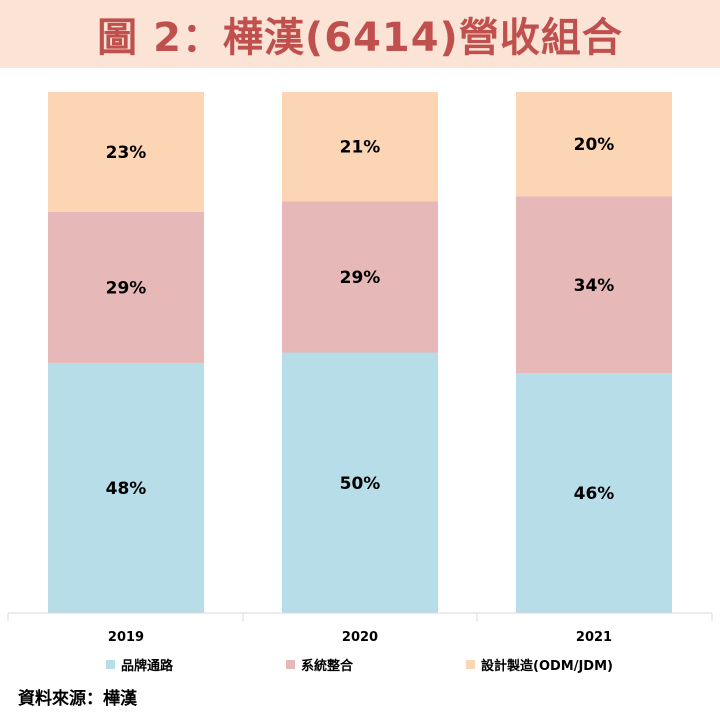 This screenshot has height=720, width=720. I want to click on chart-title: 圖 2：樺漢(6414)營收組合, so click(360, 38).